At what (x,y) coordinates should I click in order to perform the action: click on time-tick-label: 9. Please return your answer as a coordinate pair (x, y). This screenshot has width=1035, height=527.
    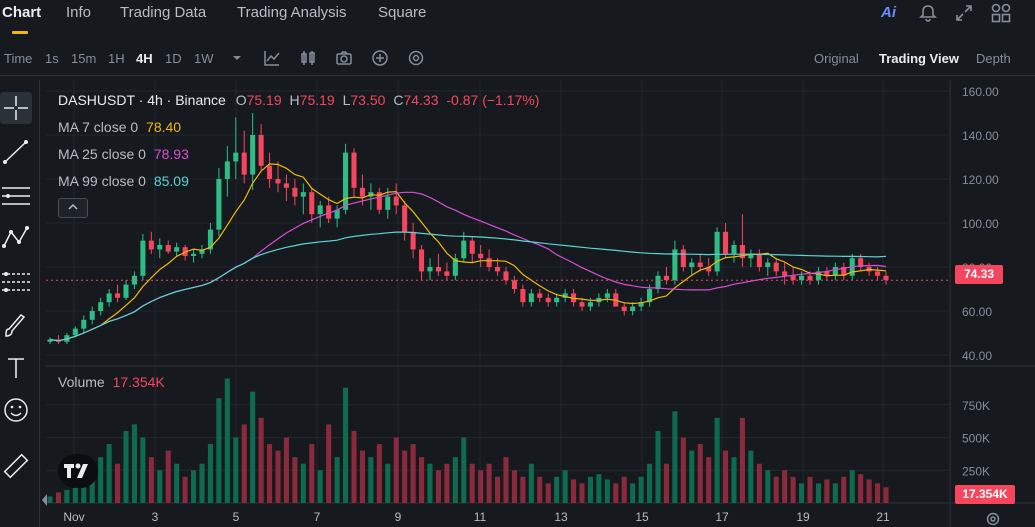
    Looking at the image, I should click on (398, 517).